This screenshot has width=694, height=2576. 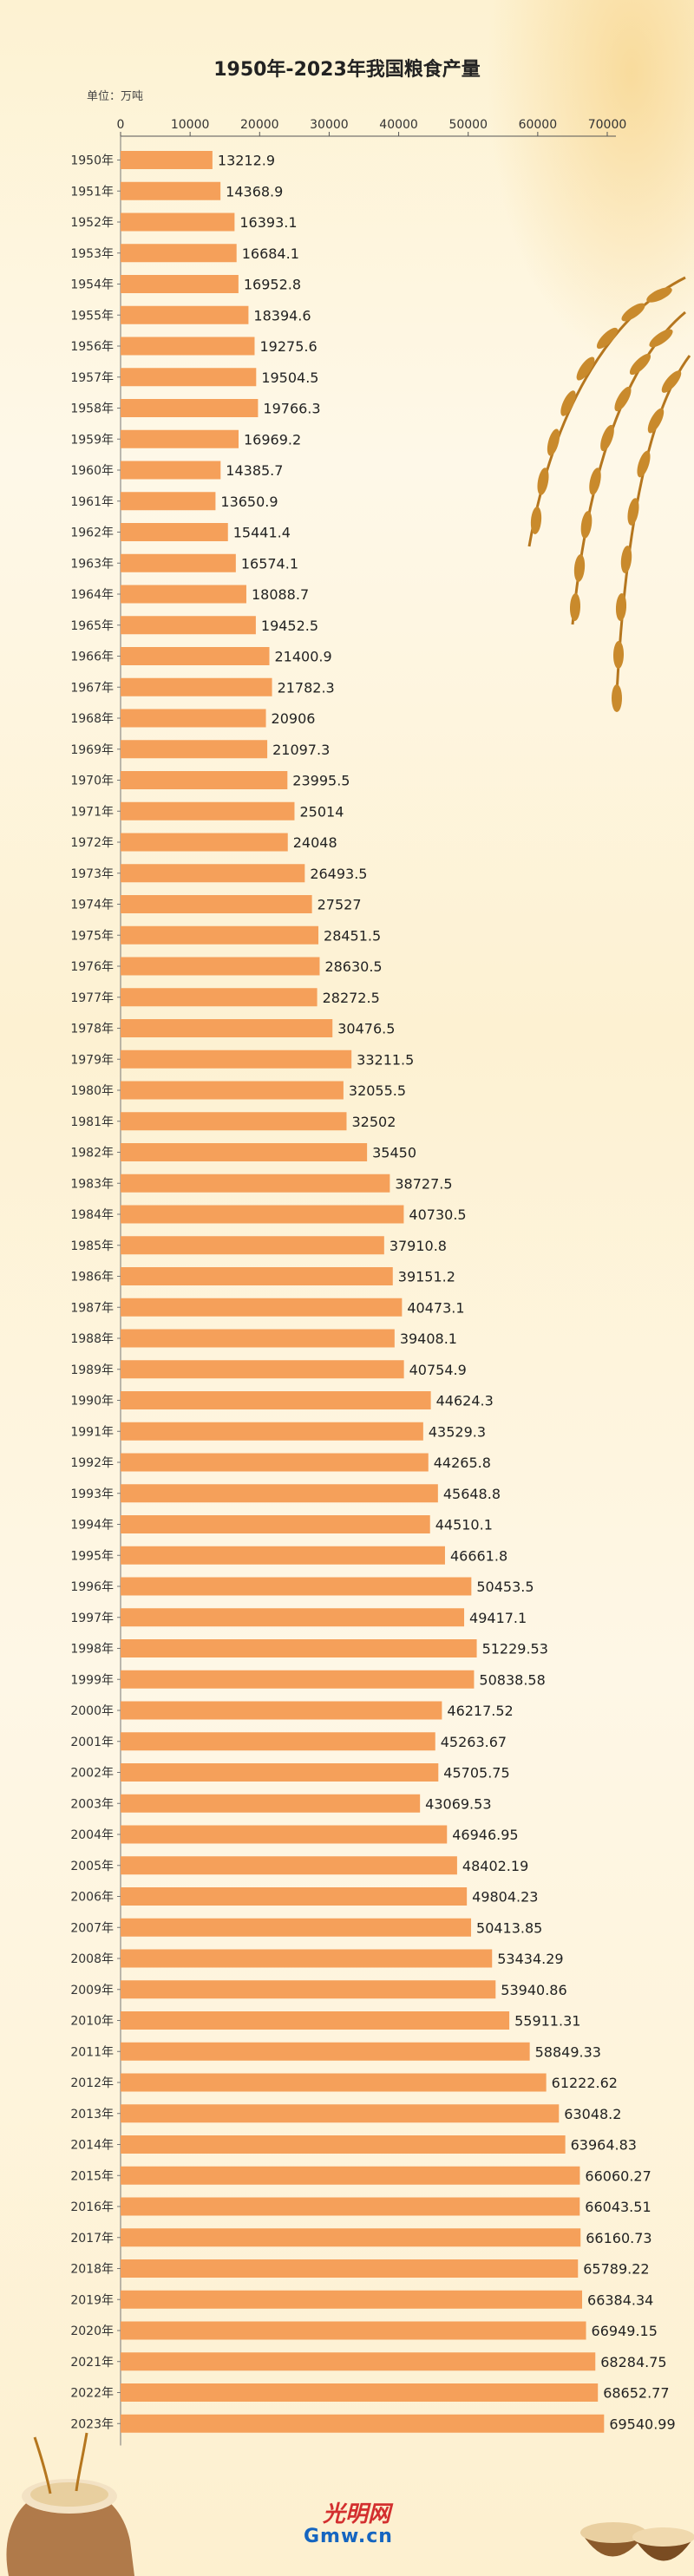 What do you see at coordinates (618, 2238) in the screenshot?
I see `data-label: 66160.73` at bounding box center [618, 2238].